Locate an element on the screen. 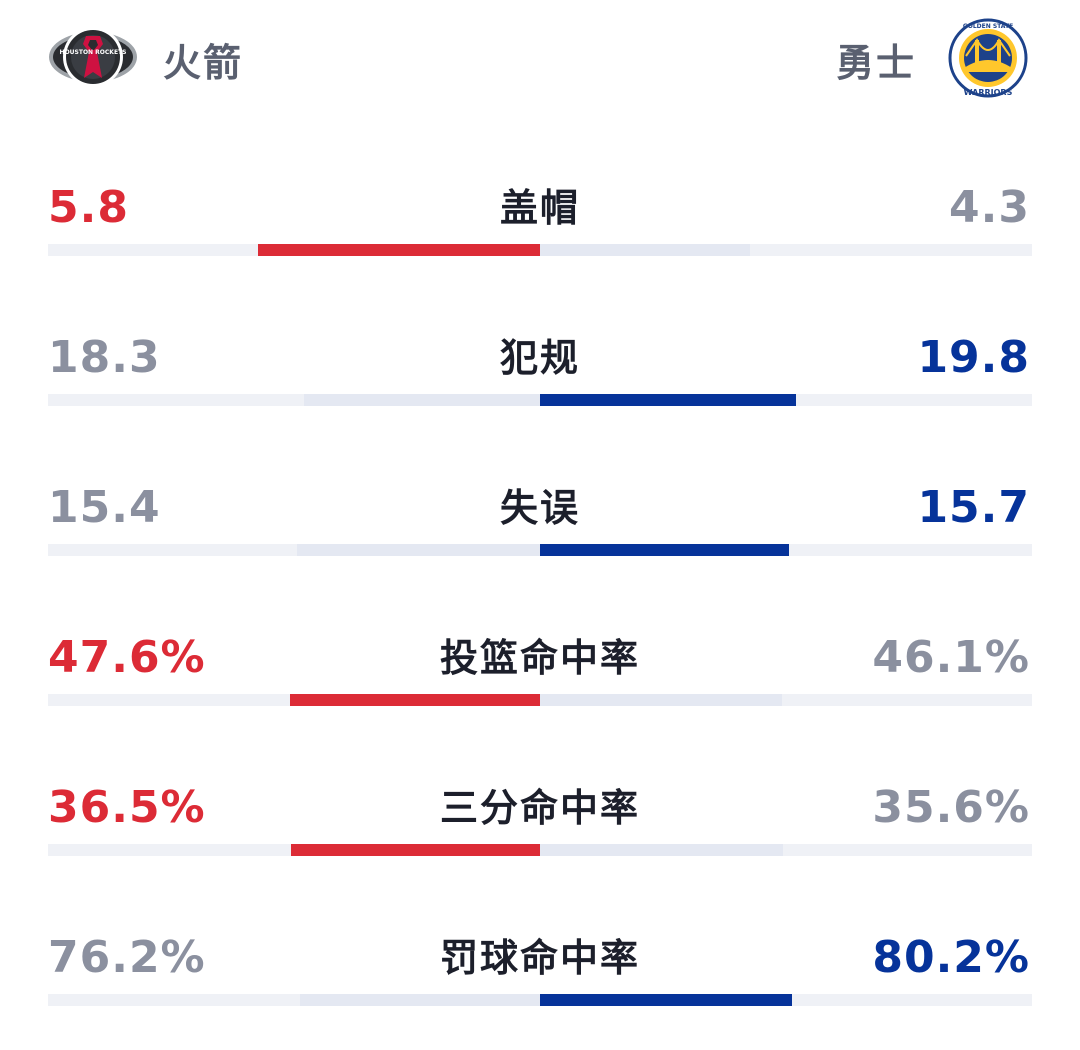 The image size is (1080, 1050). home-stat-value: 36.5% is located at coordinates (127, 807).